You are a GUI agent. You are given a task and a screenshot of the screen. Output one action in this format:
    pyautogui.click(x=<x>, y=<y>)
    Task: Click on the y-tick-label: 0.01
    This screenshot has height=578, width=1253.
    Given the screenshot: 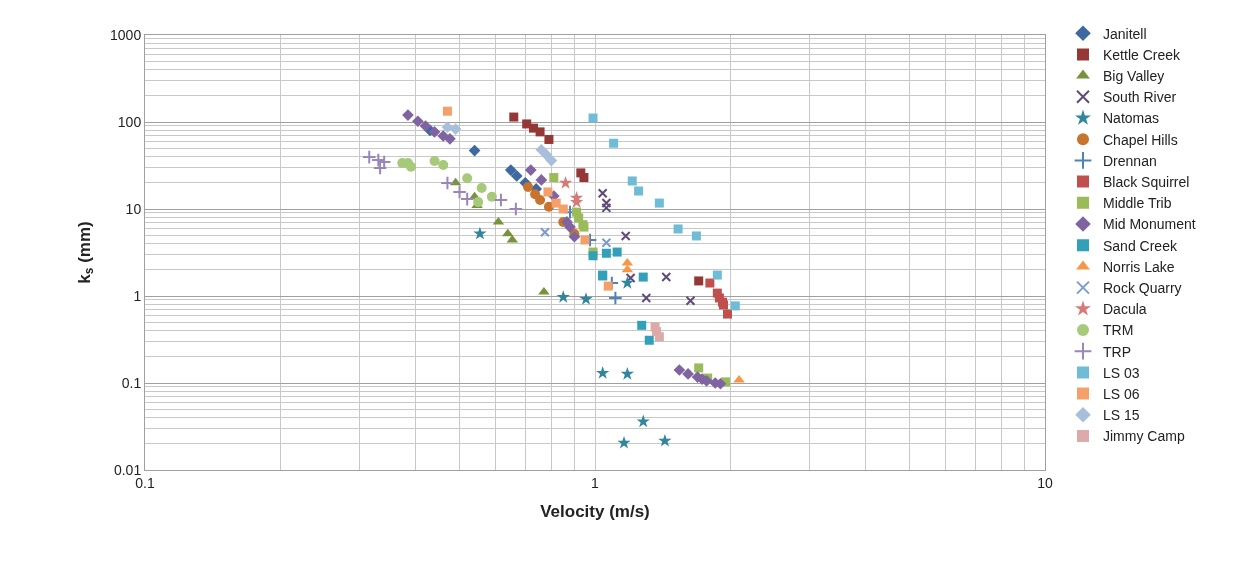 What is the action you would take?
    pyautogui.click(x=127, y=469)
    